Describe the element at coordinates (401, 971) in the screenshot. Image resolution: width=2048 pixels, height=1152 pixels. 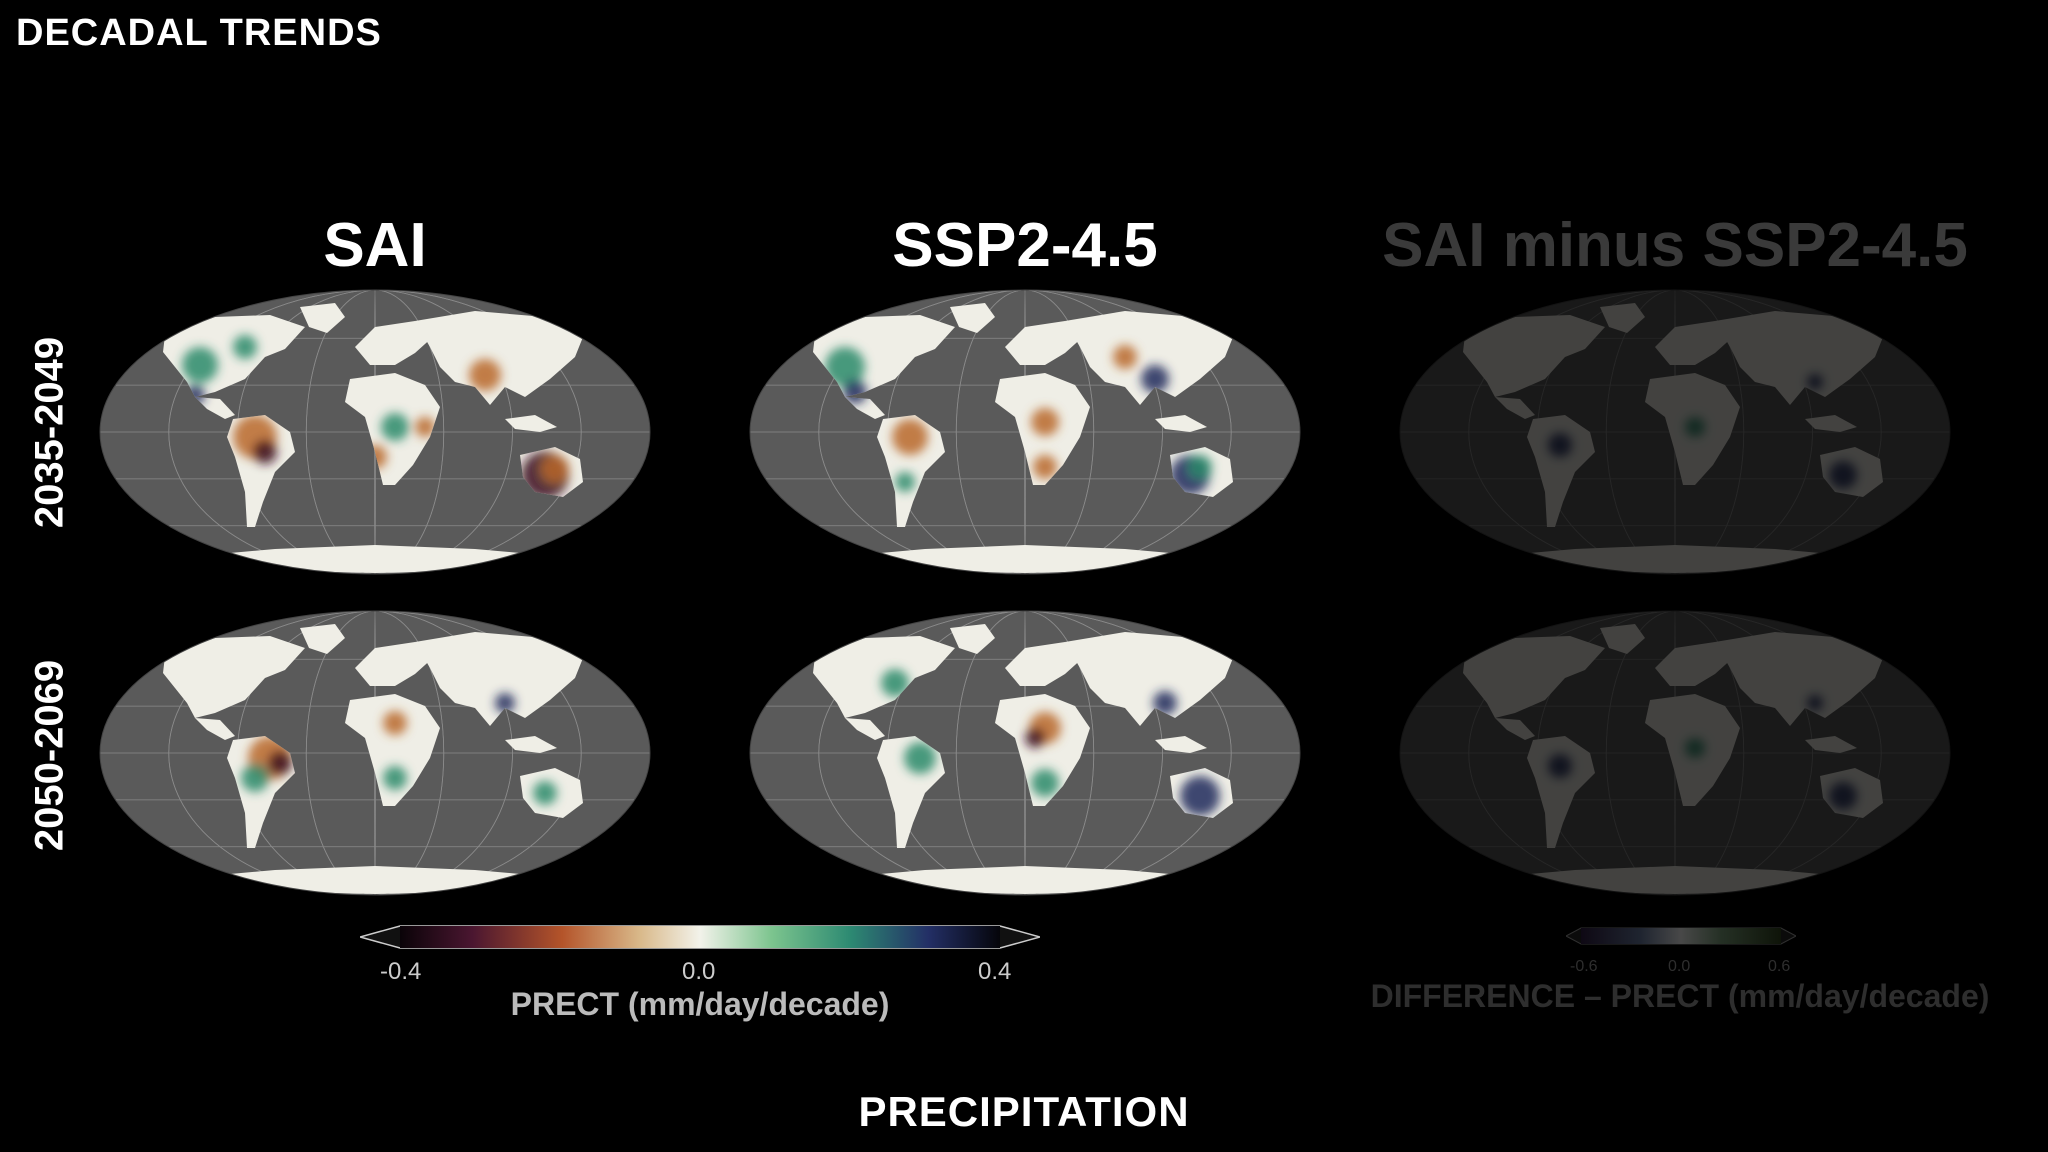
I see `colorbar-tick-min: -0.4` at that location.